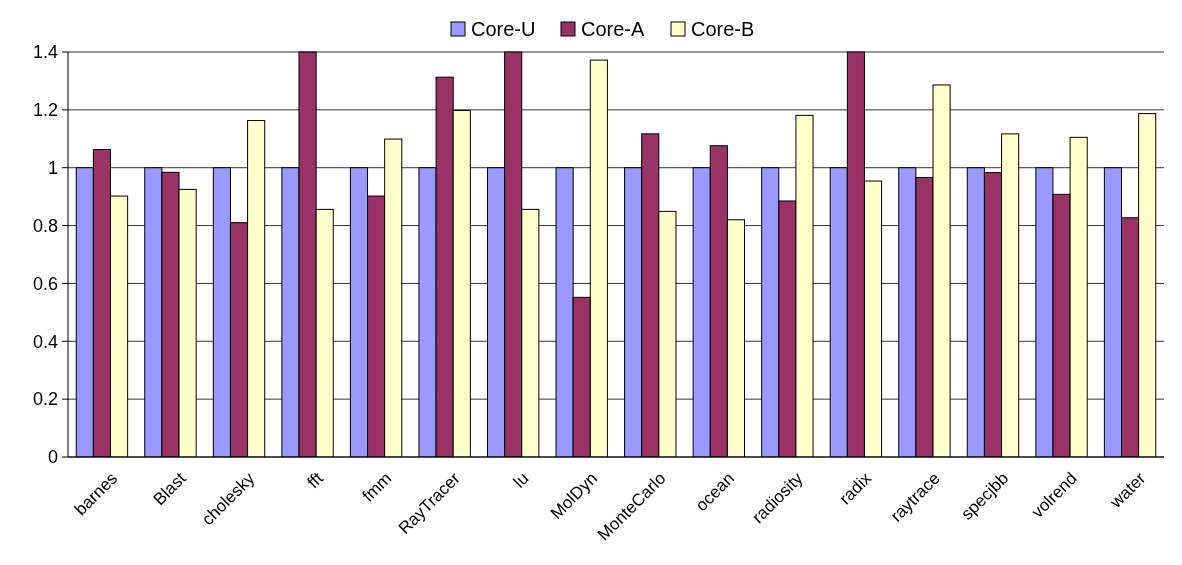 The height and width of the screenshot is (565, 1182). I want to click on y-tick-label: 0, so click(52, 457).